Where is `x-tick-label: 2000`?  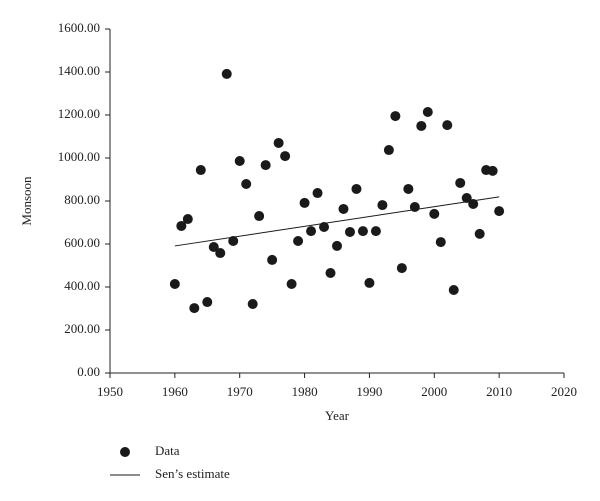
x-tick-label: 2000 is located at coordinates (434, 391).